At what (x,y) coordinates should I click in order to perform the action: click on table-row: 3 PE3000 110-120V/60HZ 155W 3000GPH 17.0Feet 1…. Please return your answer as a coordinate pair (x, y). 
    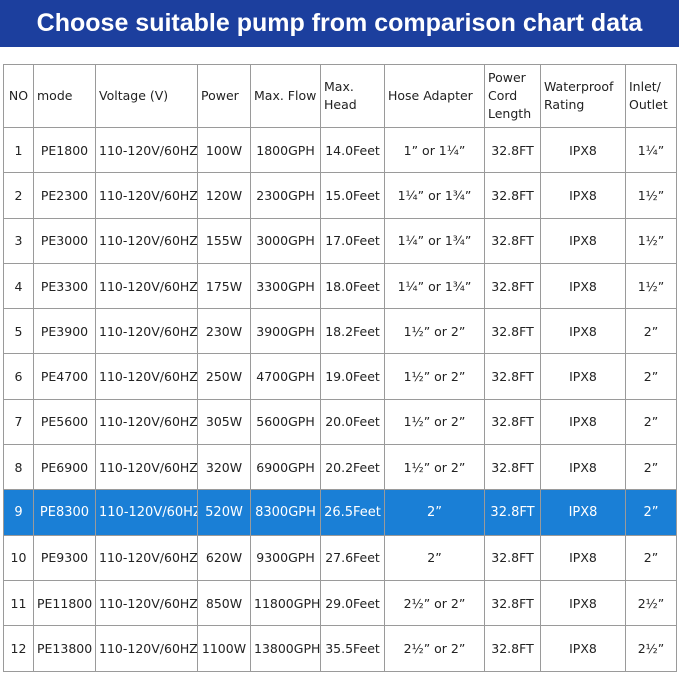
    Looking at the image, I should click on (340, 240).